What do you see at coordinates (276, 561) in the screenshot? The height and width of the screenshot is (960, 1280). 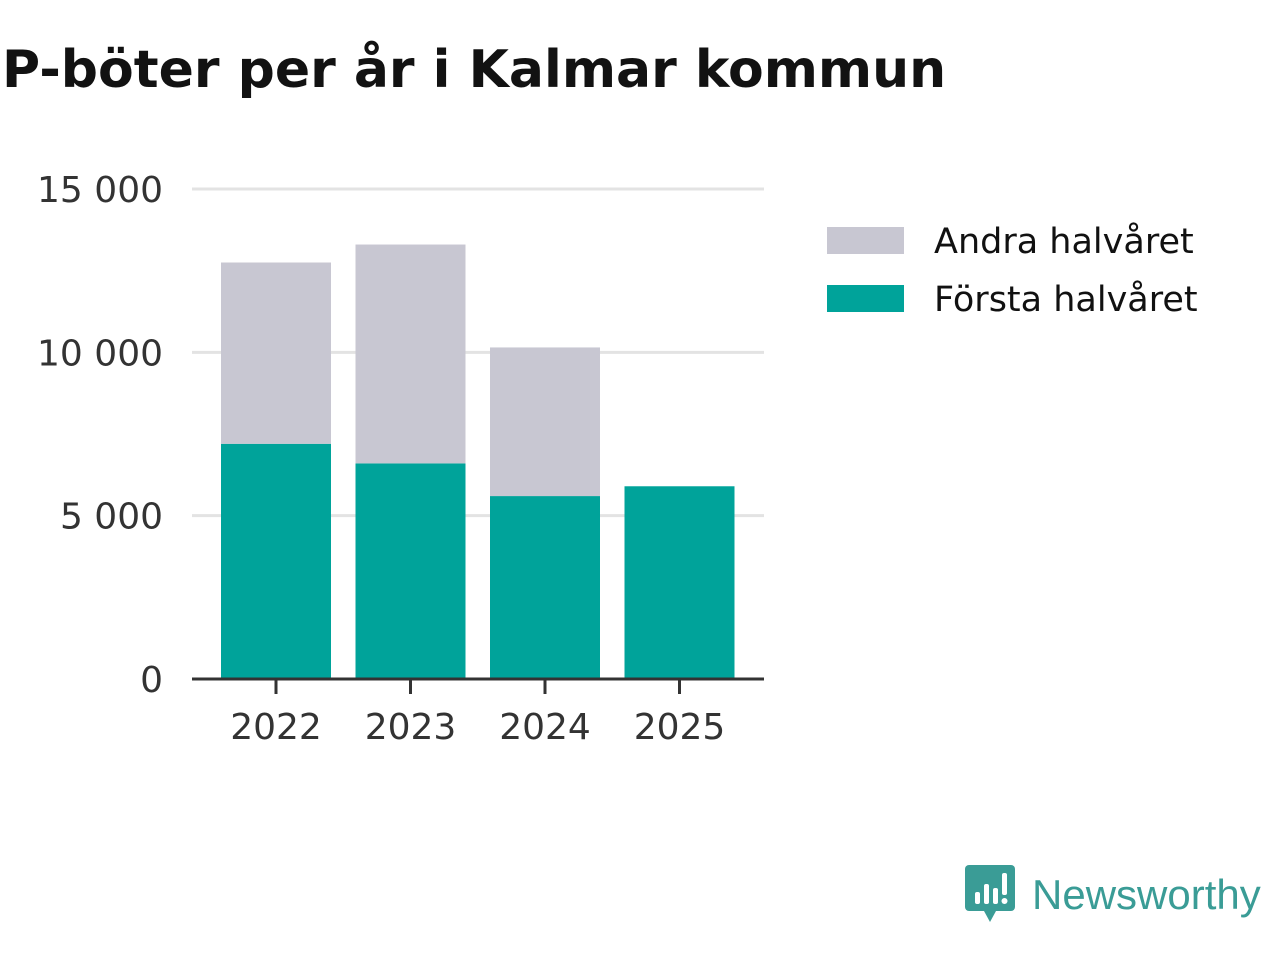 I see `bar-2022-forsta` at bounding box center [276, 561].